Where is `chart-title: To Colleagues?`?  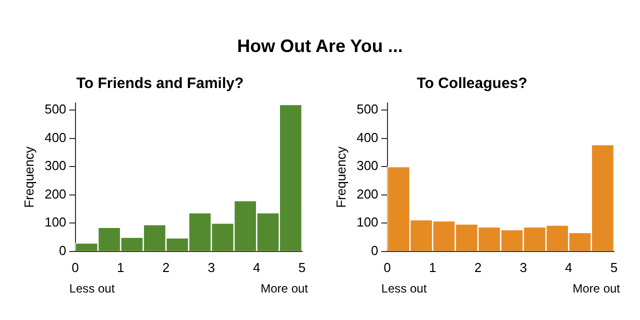 chart-title: To Colleagues? is located at coordinates (472, 83).